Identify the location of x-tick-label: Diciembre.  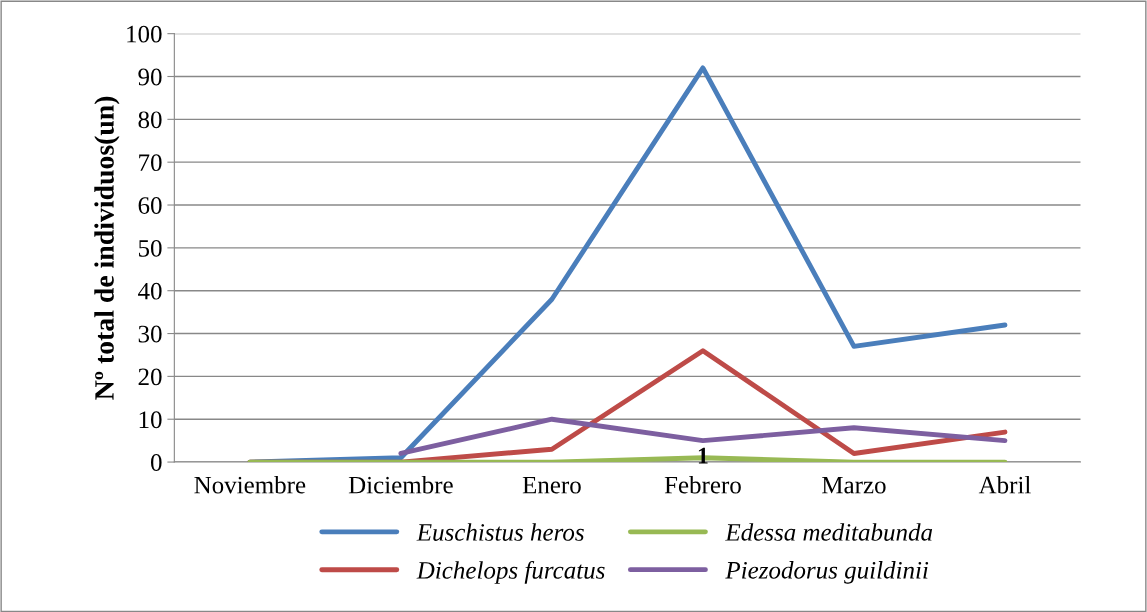
(400, 484).